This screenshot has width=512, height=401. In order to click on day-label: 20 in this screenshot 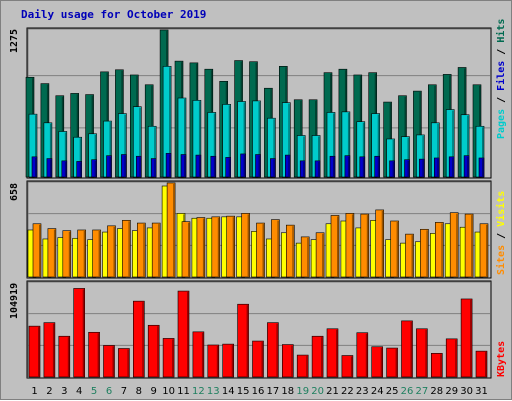, I will do `click(317, 391)`.